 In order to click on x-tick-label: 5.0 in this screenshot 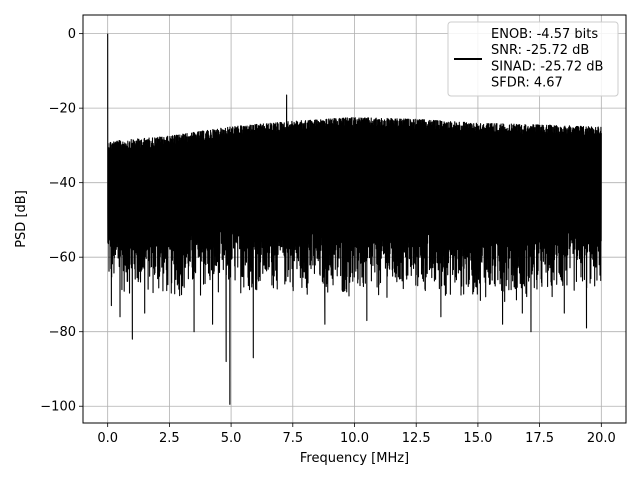, I will do `click(231, 438)`.